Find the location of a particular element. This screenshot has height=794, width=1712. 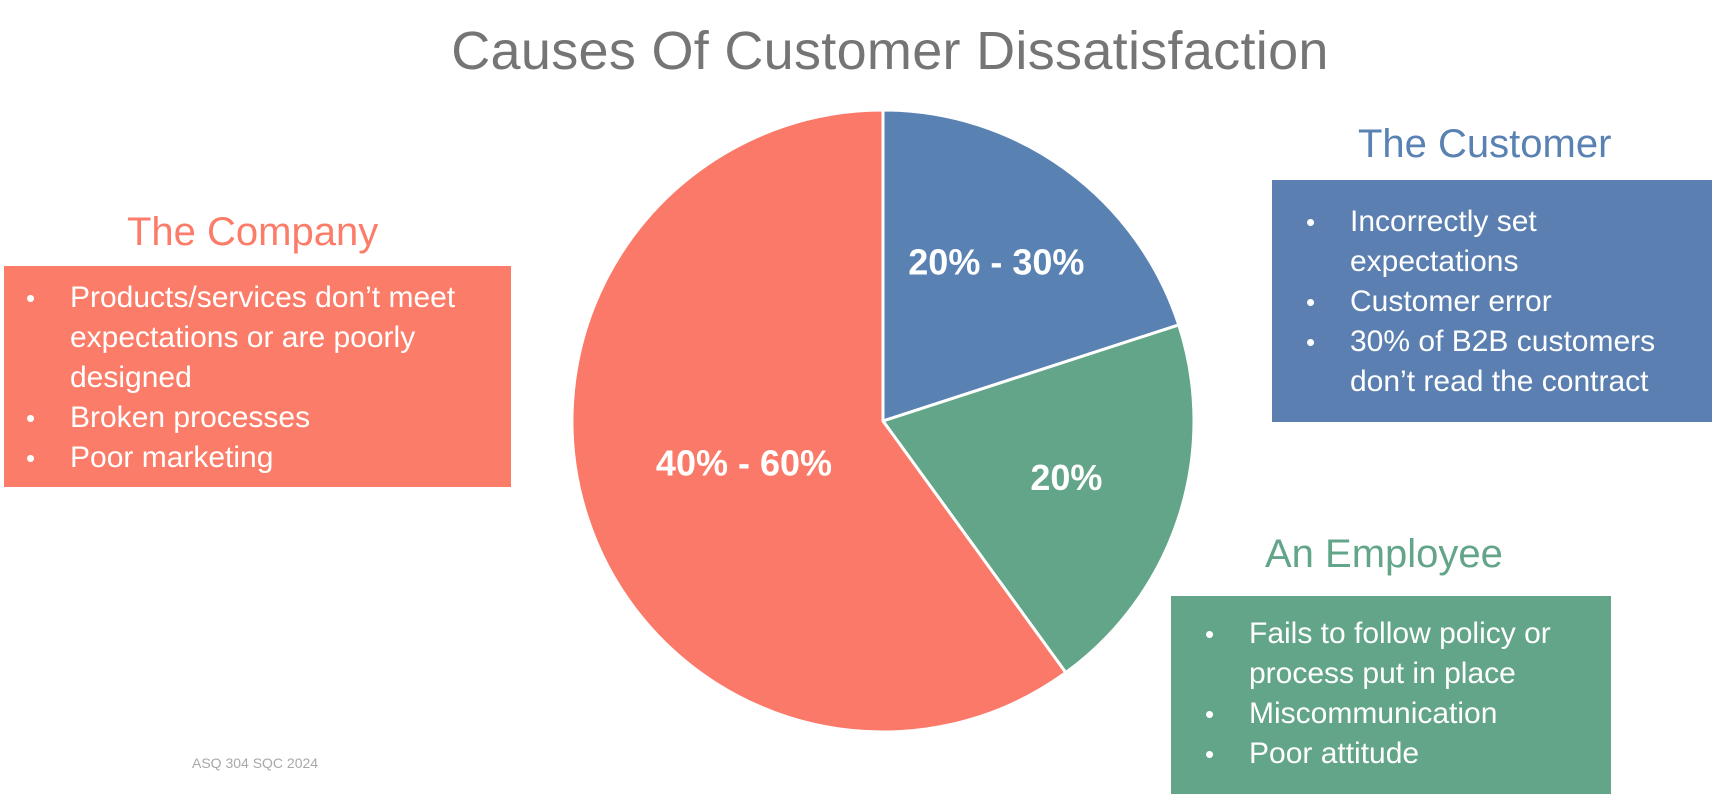

customer-cause-item: Incorrectly set expectations is located at coordinates (1495, 242).